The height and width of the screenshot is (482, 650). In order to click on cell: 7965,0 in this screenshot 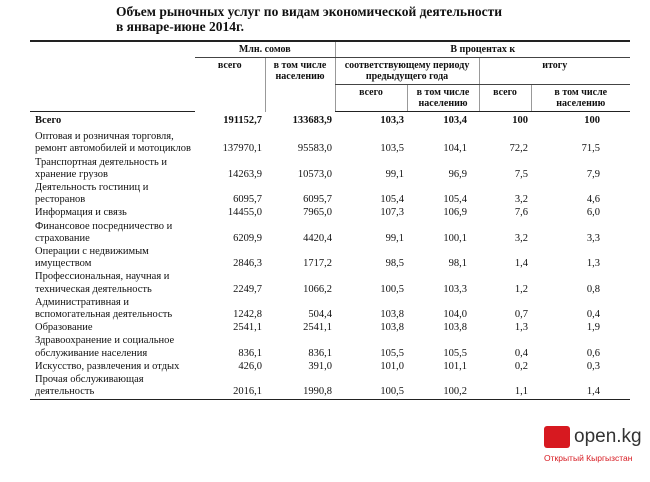, I will do `click(318, 213)`.